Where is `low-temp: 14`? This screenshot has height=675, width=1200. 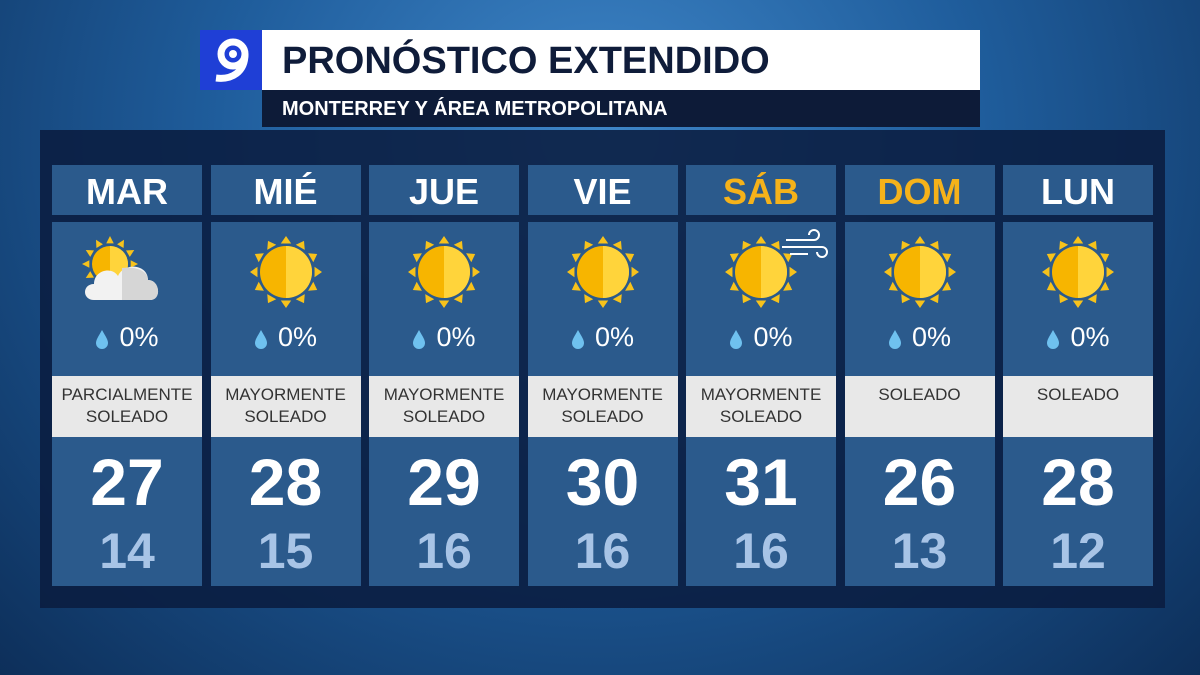
low-temp: 14 is located at coordinates (127, 551).